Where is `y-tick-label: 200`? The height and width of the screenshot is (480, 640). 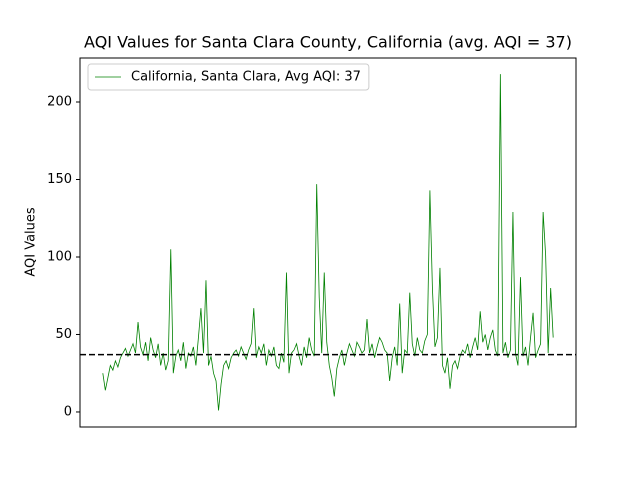 y-tick-label: 200 is located at coordinates (59, 102).